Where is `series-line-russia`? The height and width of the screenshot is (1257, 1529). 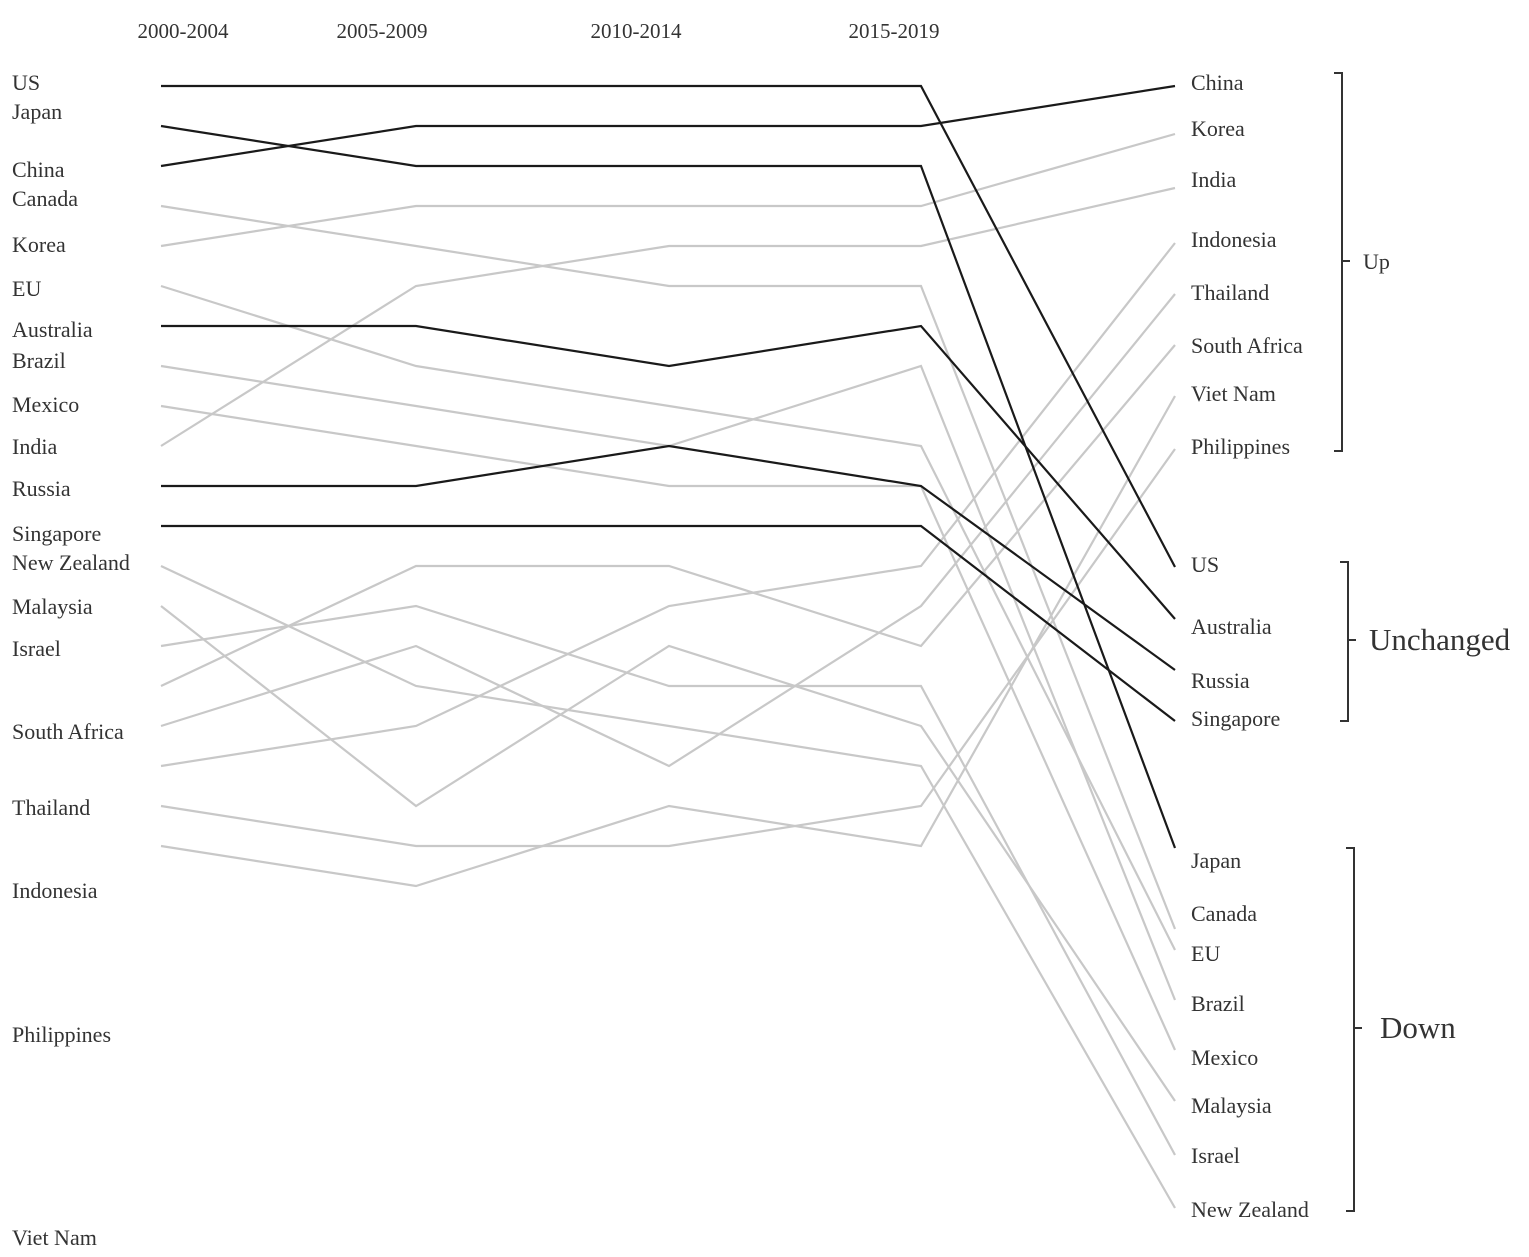 series-line-russia is located at coordinates (668, 557).